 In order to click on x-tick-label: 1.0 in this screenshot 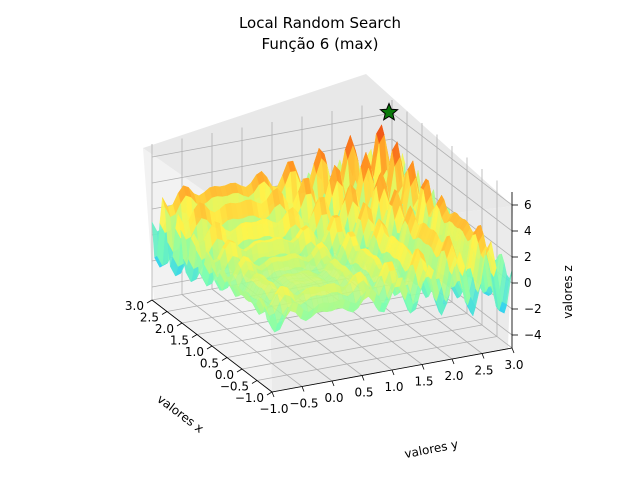, I will do `click(194, 352)`.